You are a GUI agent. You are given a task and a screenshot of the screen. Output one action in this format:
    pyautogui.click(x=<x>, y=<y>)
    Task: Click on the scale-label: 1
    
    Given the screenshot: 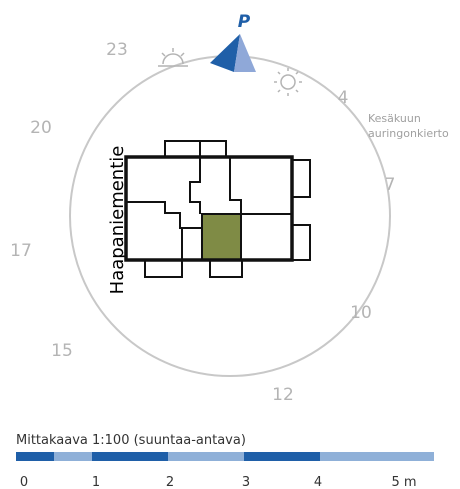 What is the action you would take?
    pyautogui.click(x=96, y=482)
    